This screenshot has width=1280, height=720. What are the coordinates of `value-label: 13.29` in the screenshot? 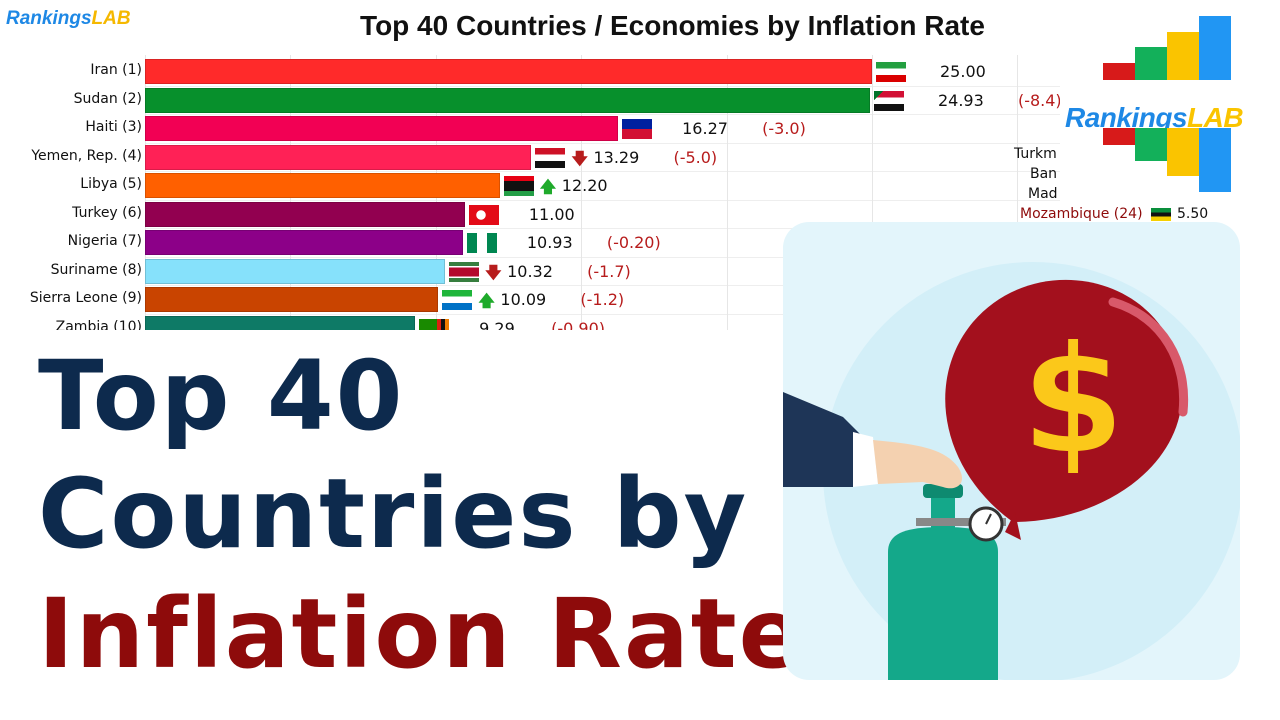 It's located at (616, 157).